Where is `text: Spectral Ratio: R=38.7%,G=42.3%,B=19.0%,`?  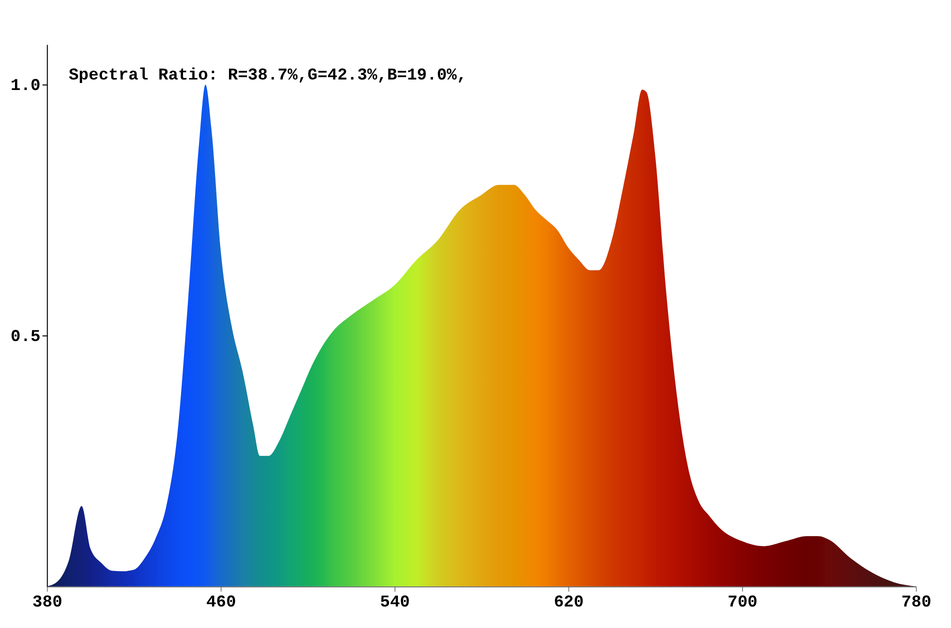 text: Spectral Ratio: R=38.7%,G=42.3%,B=19.0%, is located at coordinates (267, 75).